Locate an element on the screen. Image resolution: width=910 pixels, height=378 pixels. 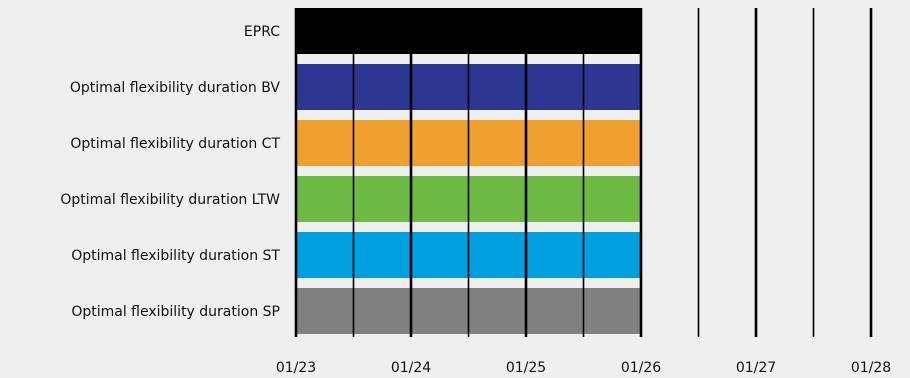
x-axis-tick-labels: 01/23 01/24 01/25 01/26 01/27 01/28 is located at coordinates (583, 368).